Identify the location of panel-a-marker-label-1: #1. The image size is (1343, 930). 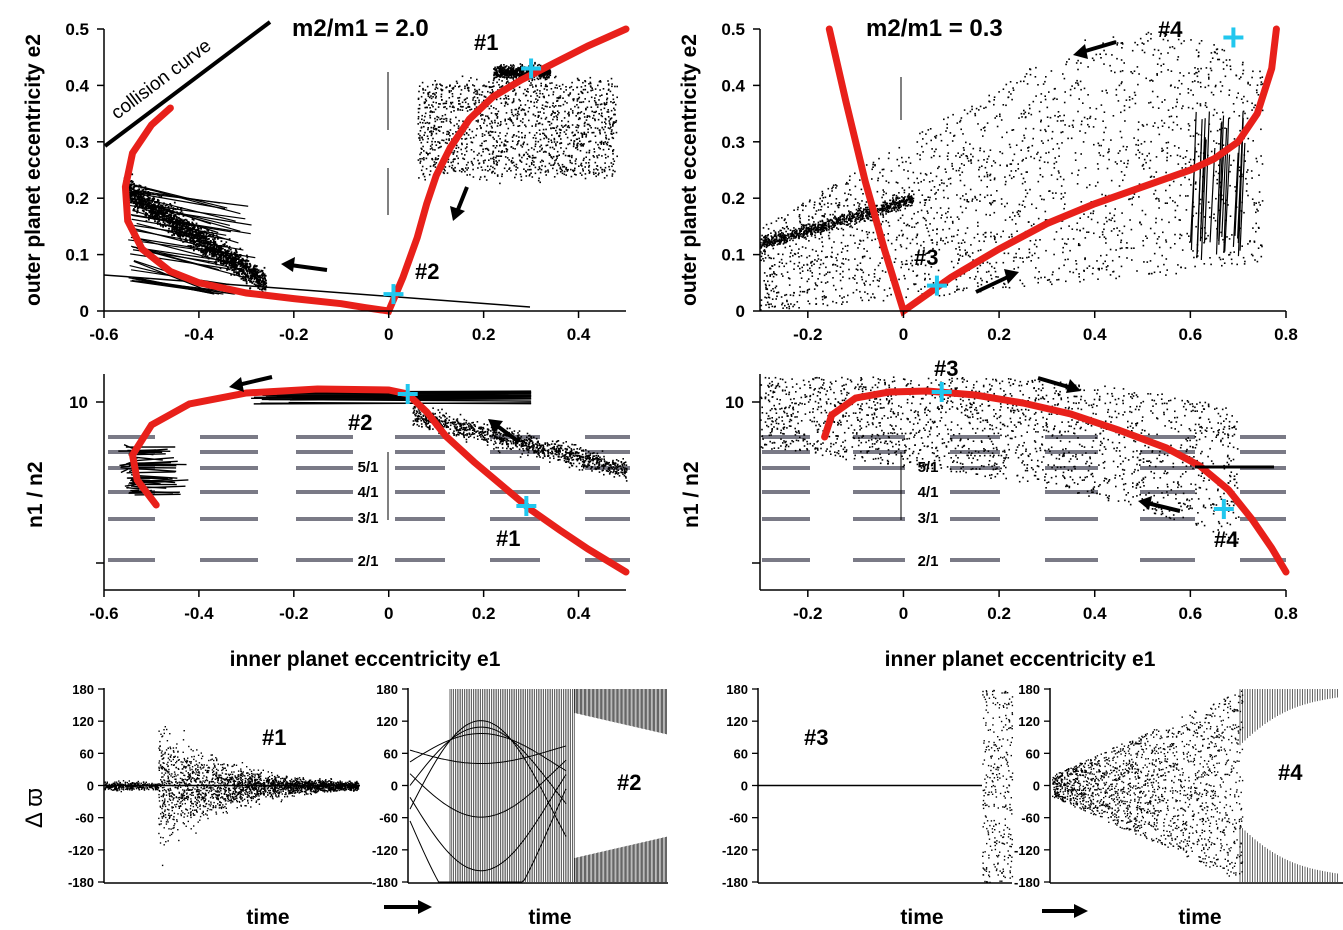
(486, 42).